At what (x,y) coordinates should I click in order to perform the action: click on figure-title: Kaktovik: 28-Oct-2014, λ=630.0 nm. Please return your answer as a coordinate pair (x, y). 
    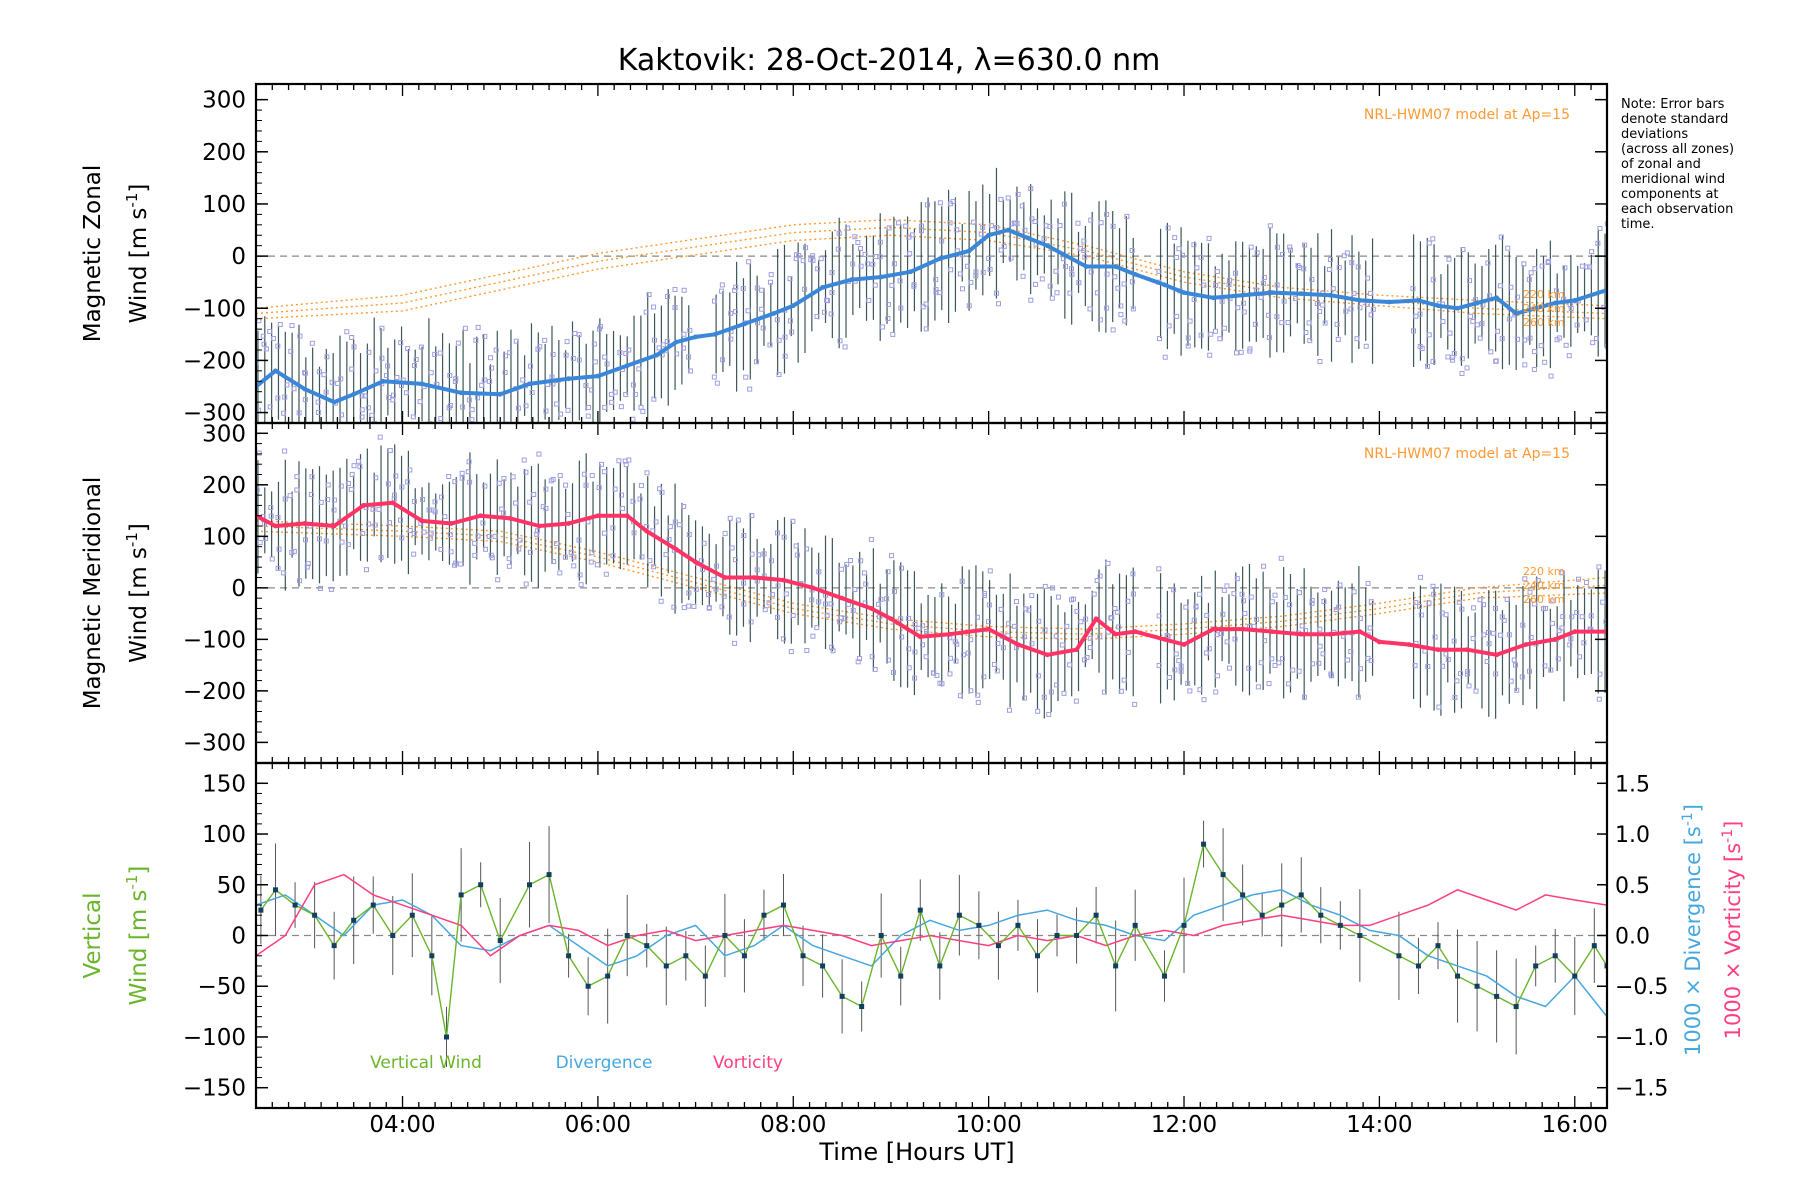
    Looking at the image, I should click on (889, 60).